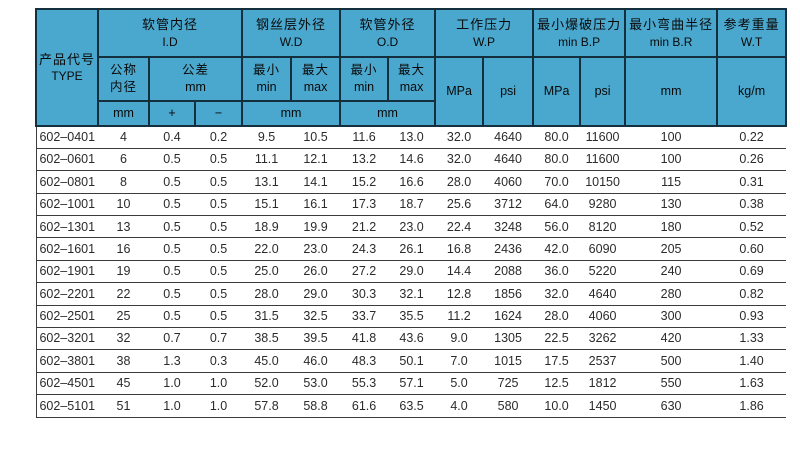 The image size is (800, 451). Describe the element at coordinates (671, 384) in the screenshot. I see `cell-br_mm: 550` at that location.